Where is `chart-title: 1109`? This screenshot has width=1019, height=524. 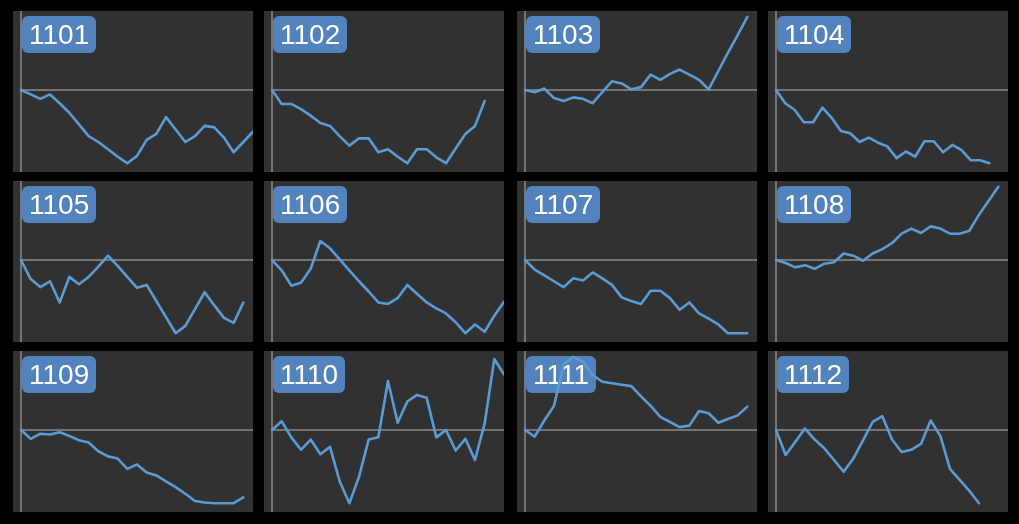 chart-title: 1109 is located at coordinates (59, 374).